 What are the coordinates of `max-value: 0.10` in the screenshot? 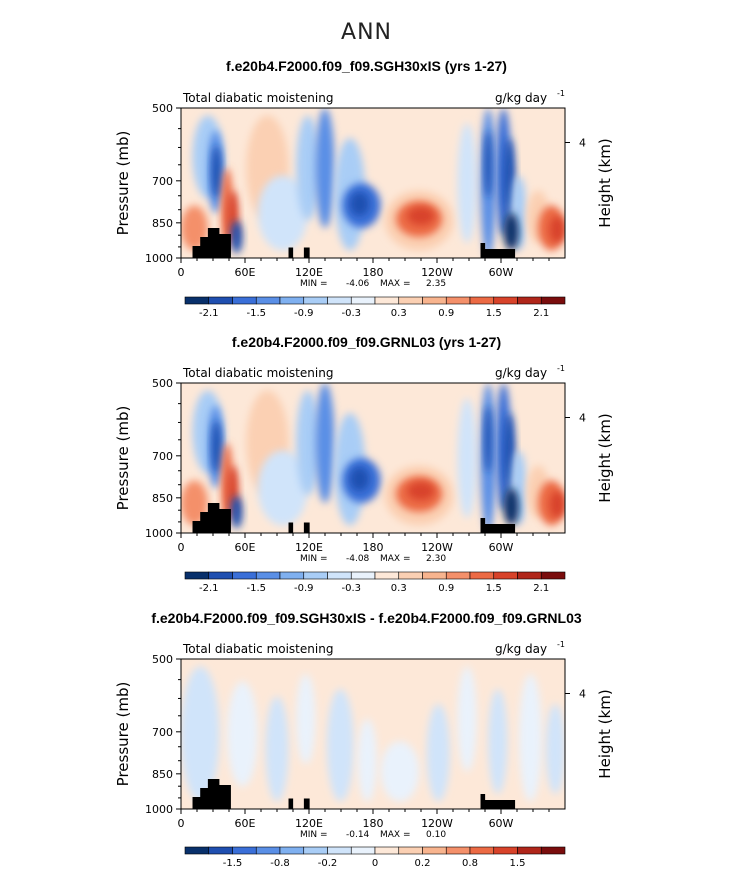 It's located at (436, 835).